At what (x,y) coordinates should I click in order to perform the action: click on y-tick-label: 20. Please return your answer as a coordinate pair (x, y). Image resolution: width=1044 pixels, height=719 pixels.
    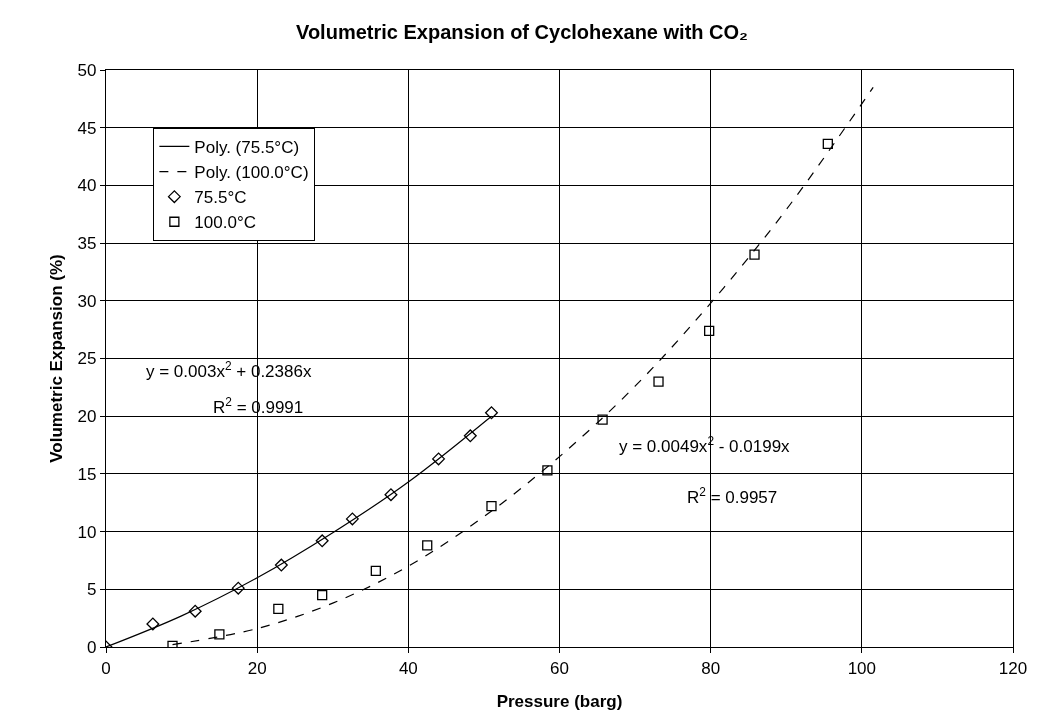
    Looking at the image, I should click on (87, 417).